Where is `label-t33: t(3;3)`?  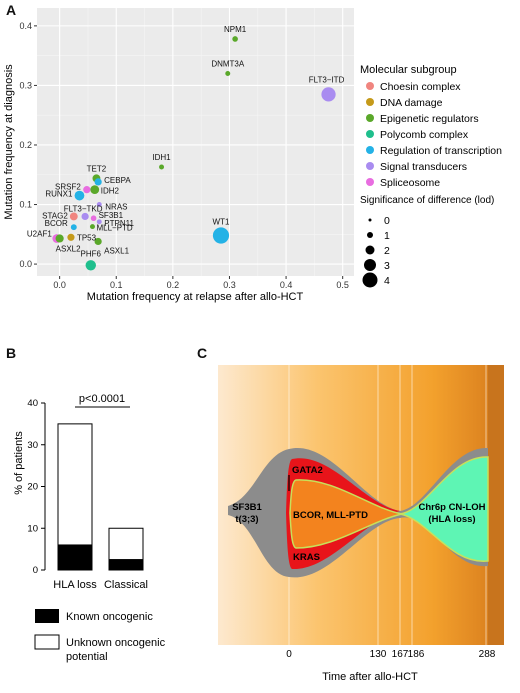
label-t33: t(3;3) is located at coordinates (246, 519).